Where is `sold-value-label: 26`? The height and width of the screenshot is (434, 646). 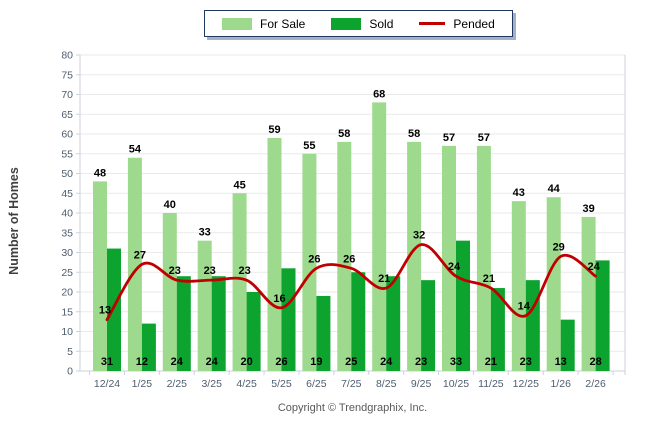 sold-value-label: 26 is located at coordinates (281, 362).